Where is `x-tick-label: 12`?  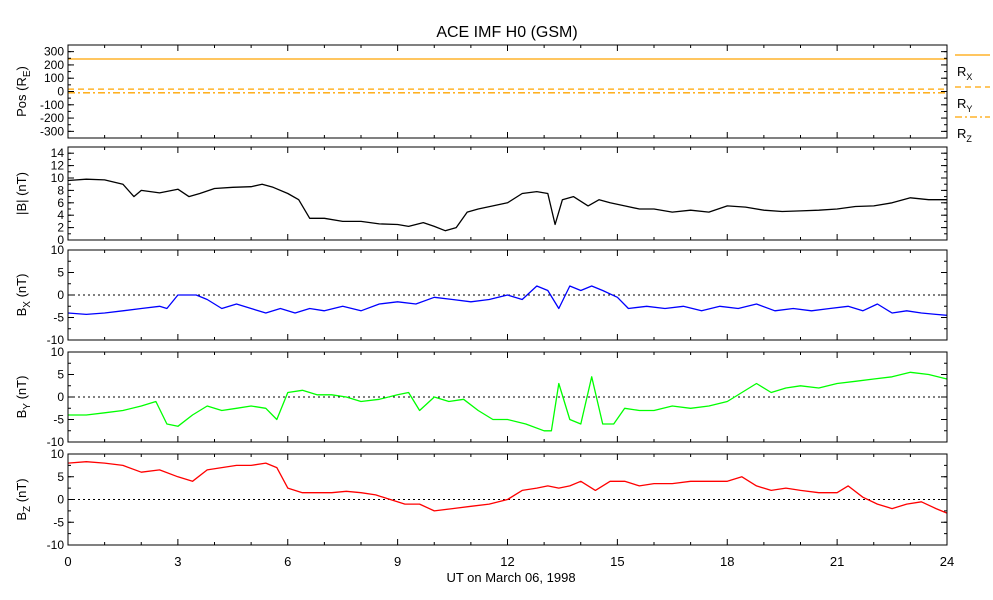
x-tick-label: 12 is located at coordinates (507, 561).